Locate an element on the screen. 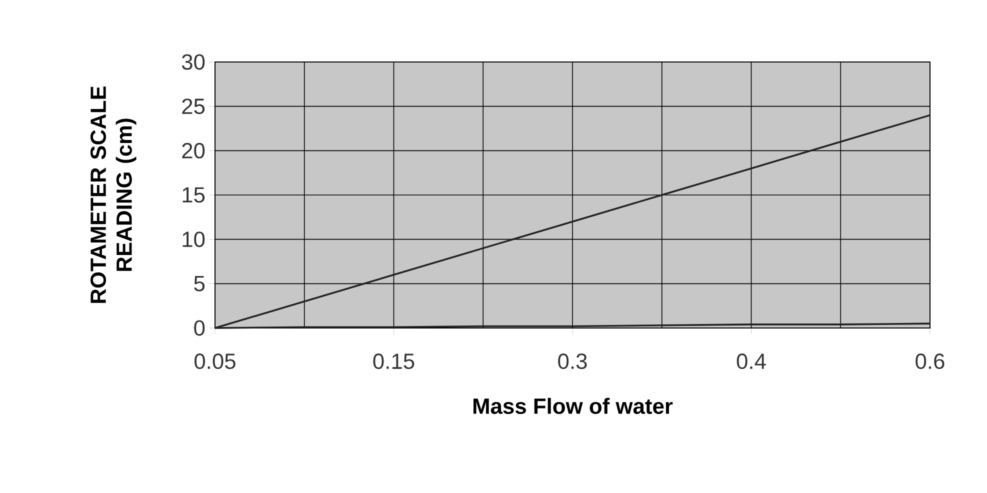 This screenshot has width=987, height=493. y-tick-label: 25 is located at coordinates (193, 106).